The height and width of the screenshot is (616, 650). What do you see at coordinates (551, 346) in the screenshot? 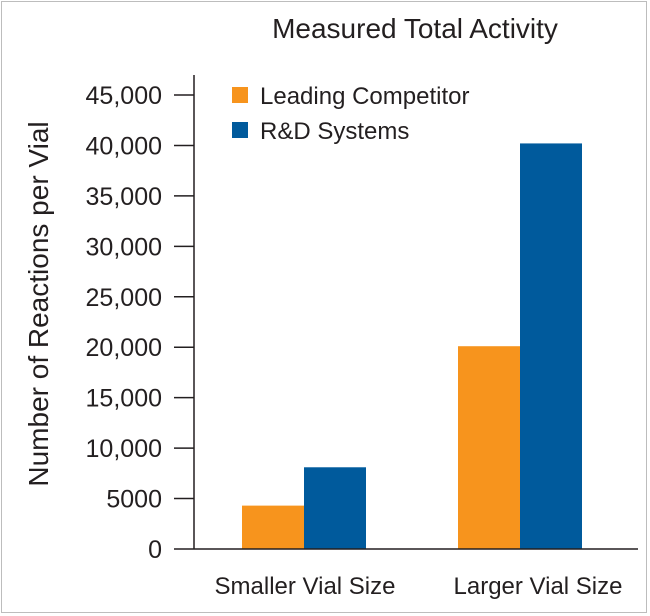
I see `bar-rnd-systems-larger` at bounding box center [551, 346].